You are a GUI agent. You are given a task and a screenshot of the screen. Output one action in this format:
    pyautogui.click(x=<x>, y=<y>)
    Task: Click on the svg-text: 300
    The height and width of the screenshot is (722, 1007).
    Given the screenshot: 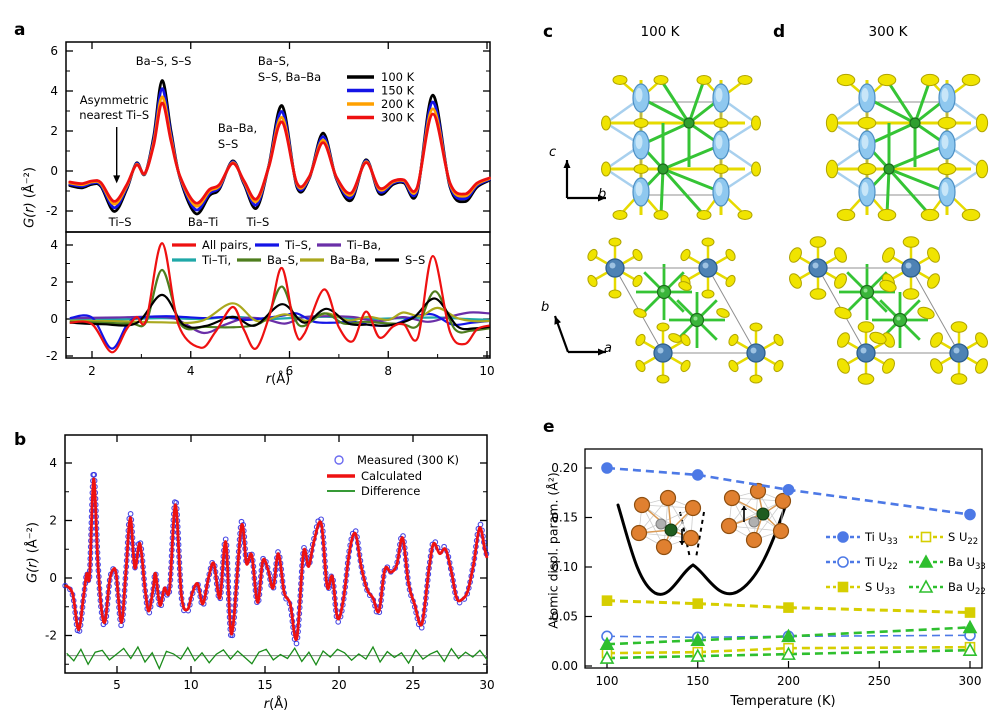 What is the action you would take?
    pyautogui.click(x=970, y=681)
    